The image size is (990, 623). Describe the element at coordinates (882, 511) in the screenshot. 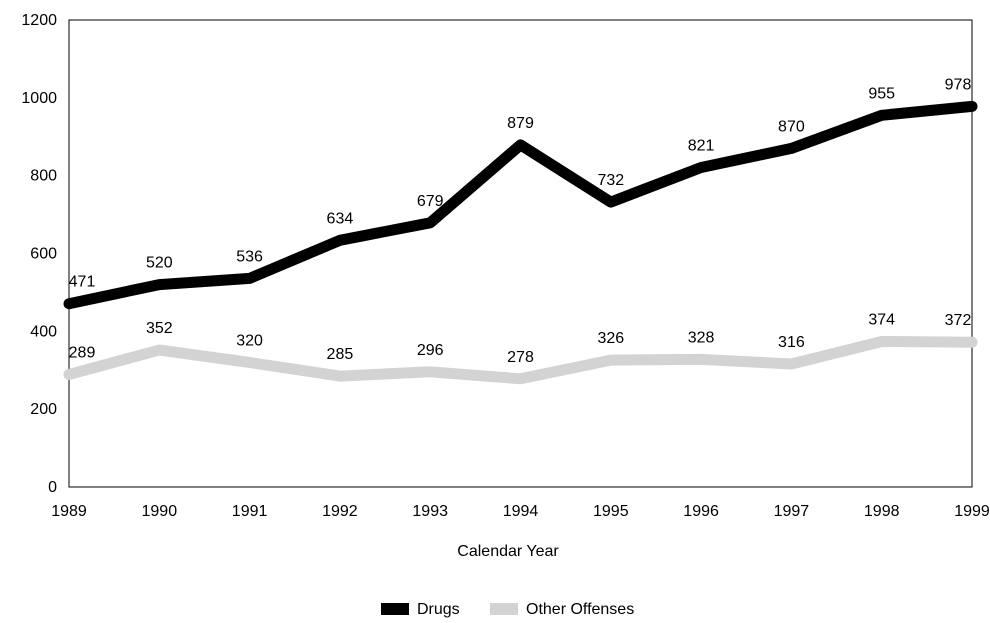

I see `x-tick-label: 1998` at that location.